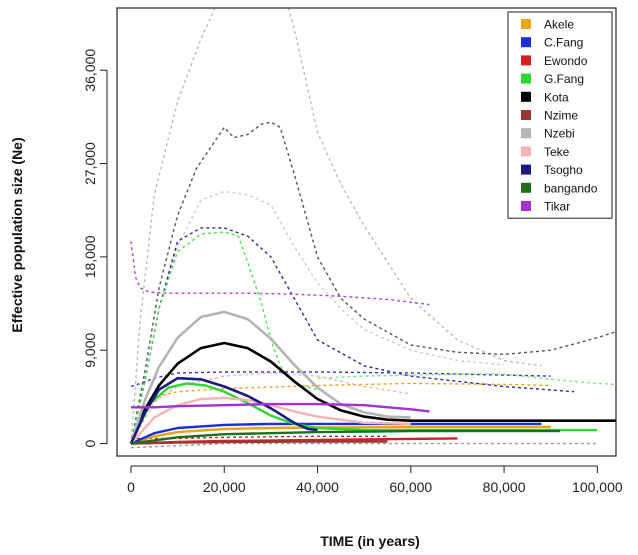 The width and height of the screenshot is (638, 555). What do you see at coordinates (504, 487) in the screenshot?
I see `x-tick-label: 80,000` at bounding box center [504, 487].